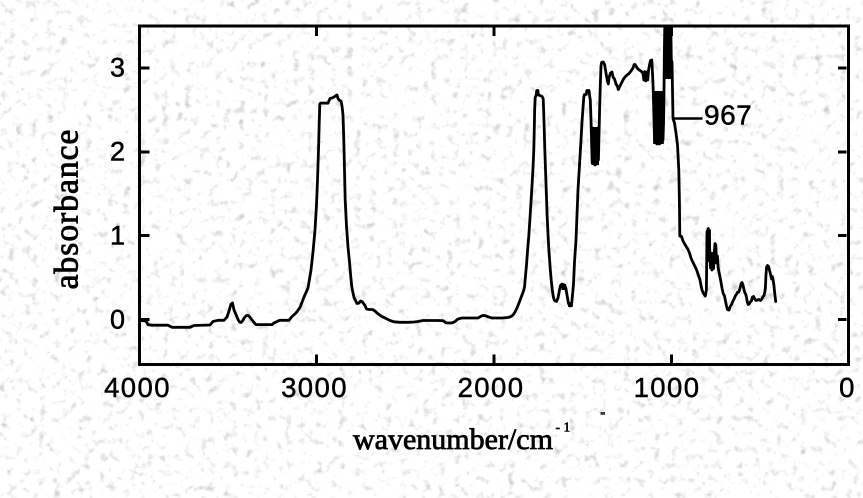 The height and width of the screenshot is (498, 863). I want to click on svg-text: 2, so click(117, 152).